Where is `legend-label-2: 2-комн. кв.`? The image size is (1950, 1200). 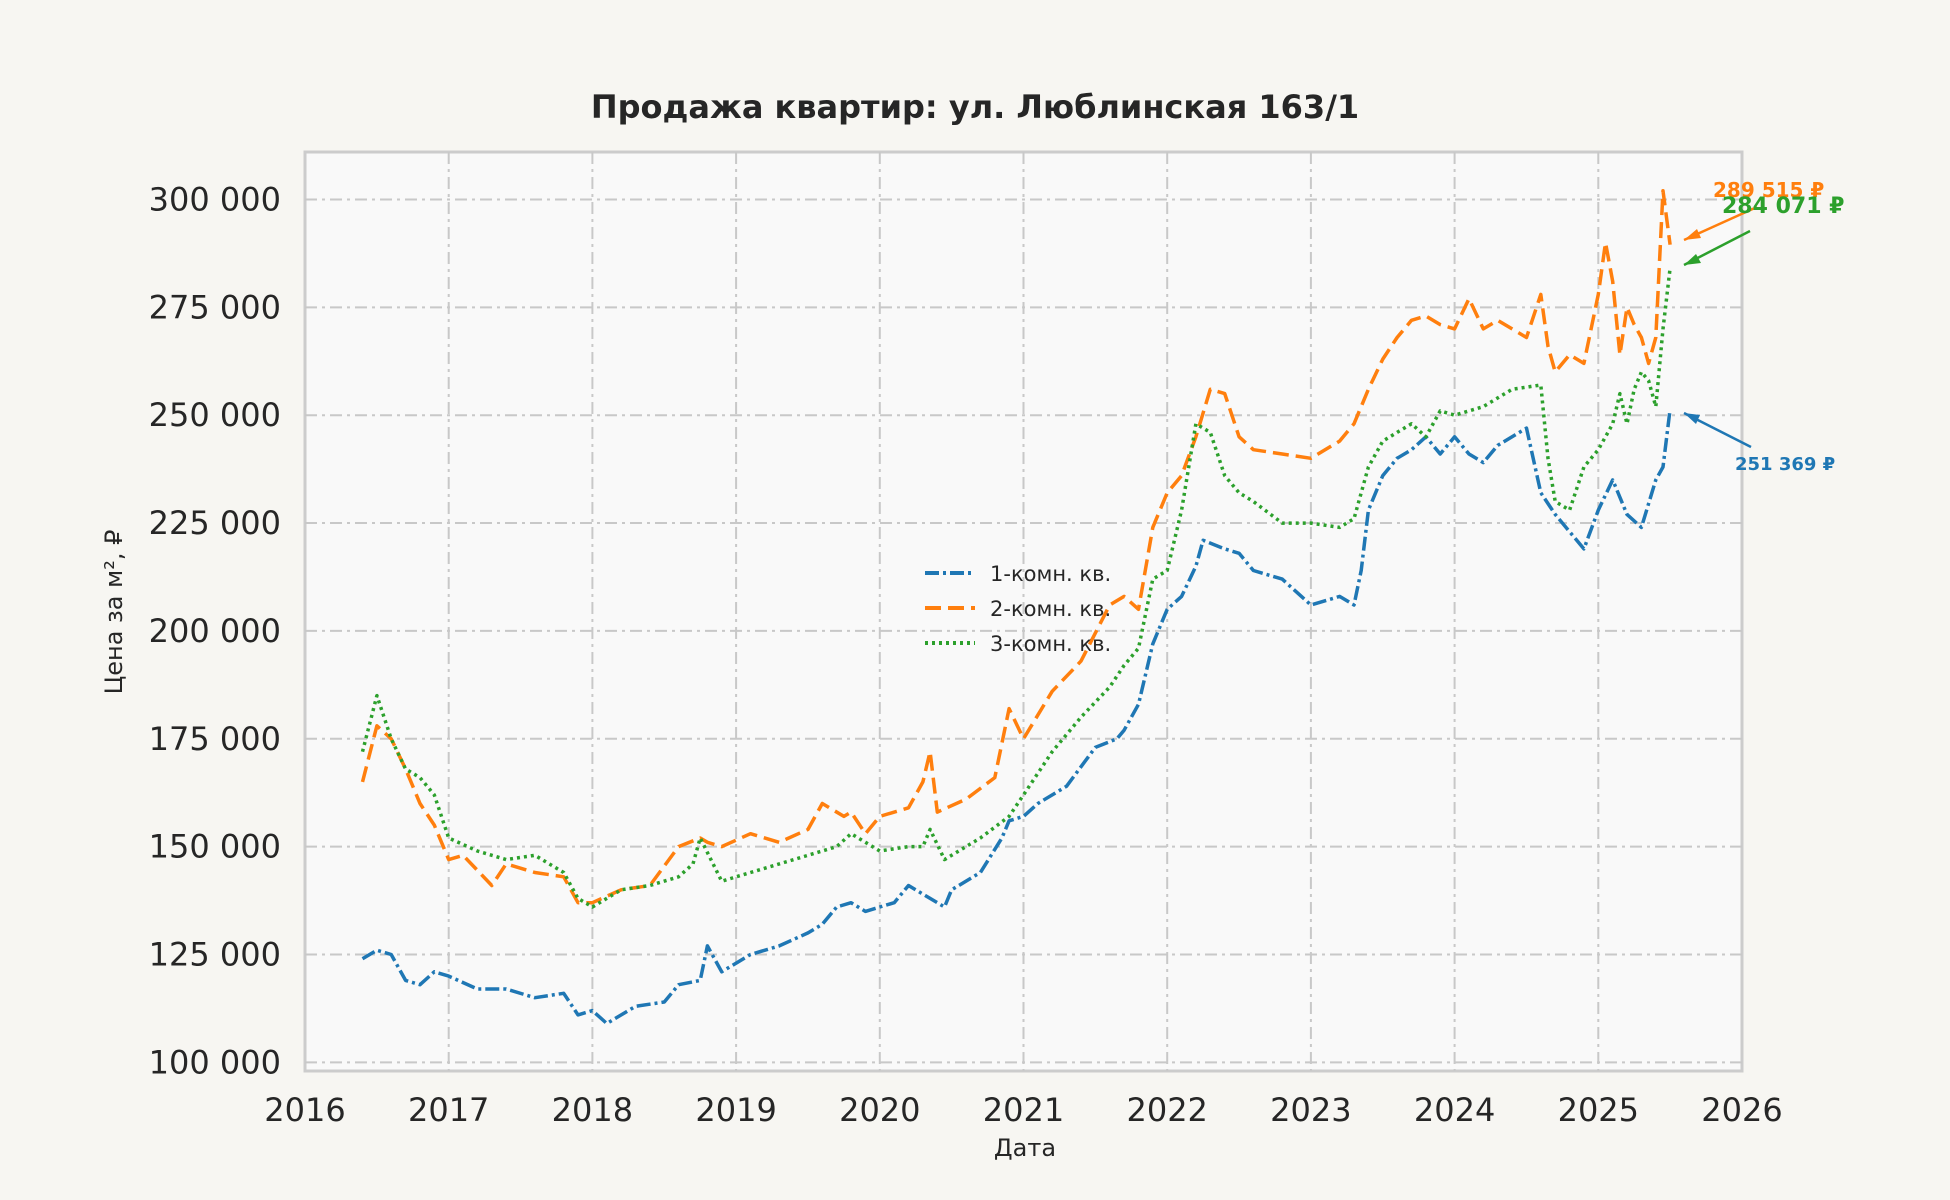
legend-label-2: 2-комн. кв. is located at coordinates (1050, 609).